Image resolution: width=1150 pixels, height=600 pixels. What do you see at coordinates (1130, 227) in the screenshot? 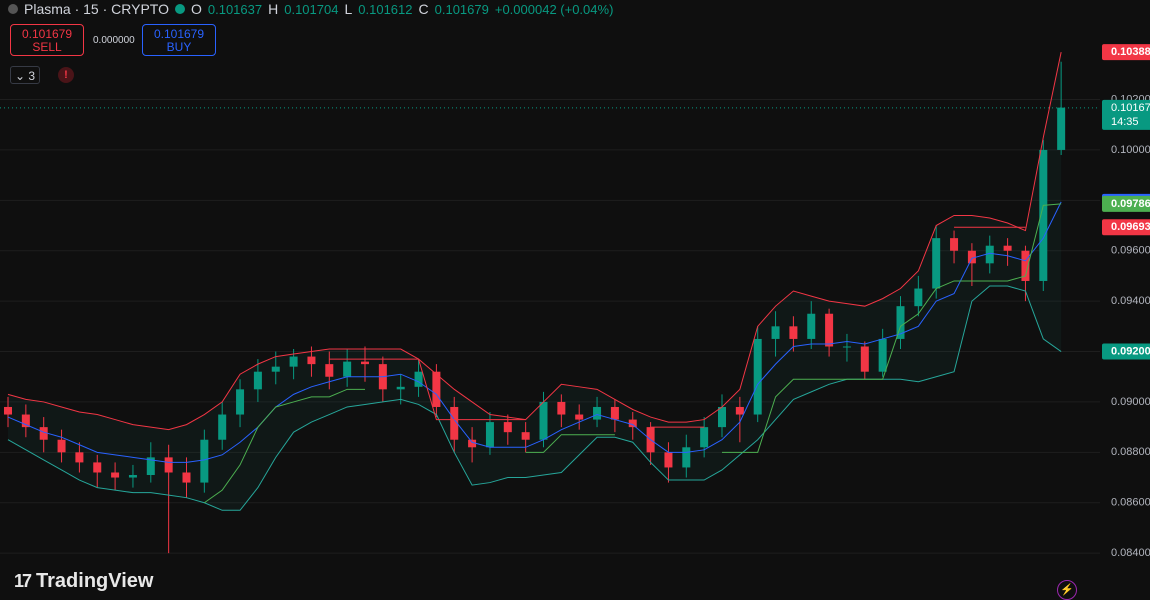
I see `price-badge-label: 0.09693` at bounding box center [1130, 227].